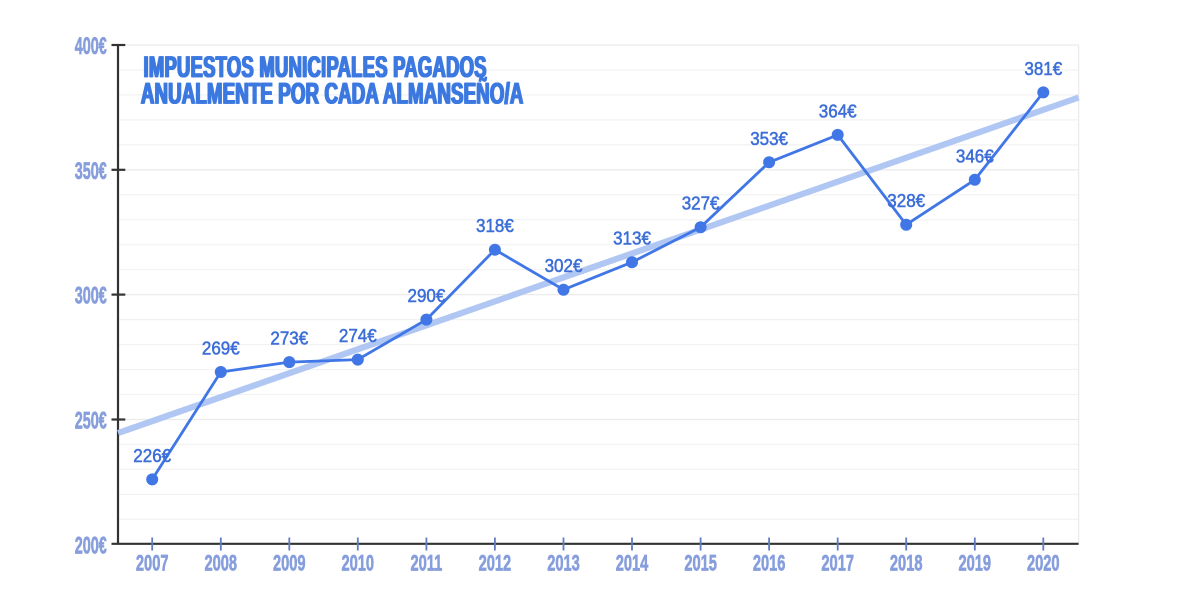 Image resolution: width=1200 pixels, height=598 pixels. What do you see at coordinates (975, 563) in the screenshot?
I see `svg-text: 2019` at bounding box center [975, 563].